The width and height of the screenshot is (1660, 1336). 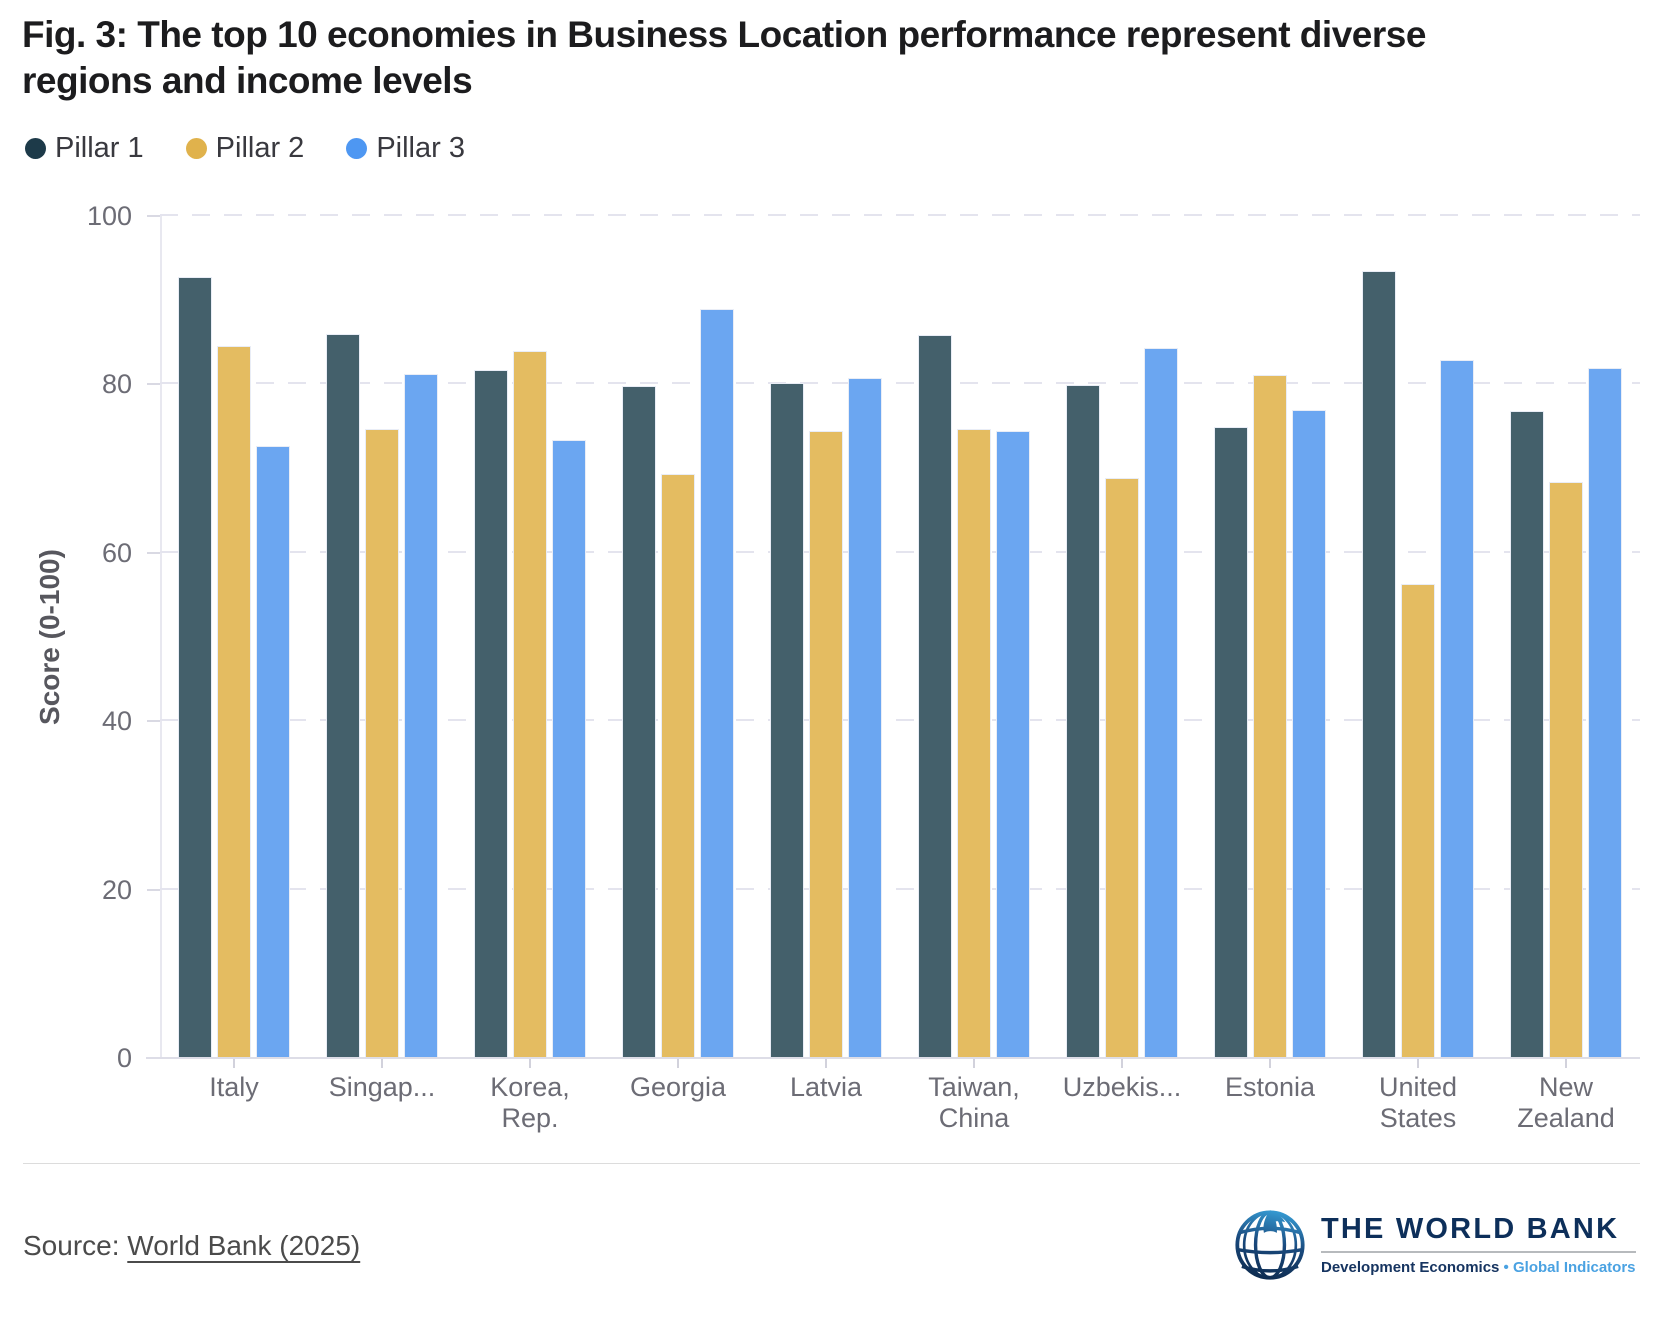 I want to click on bar-group-italy: Italy, so click(x=234, y=659).